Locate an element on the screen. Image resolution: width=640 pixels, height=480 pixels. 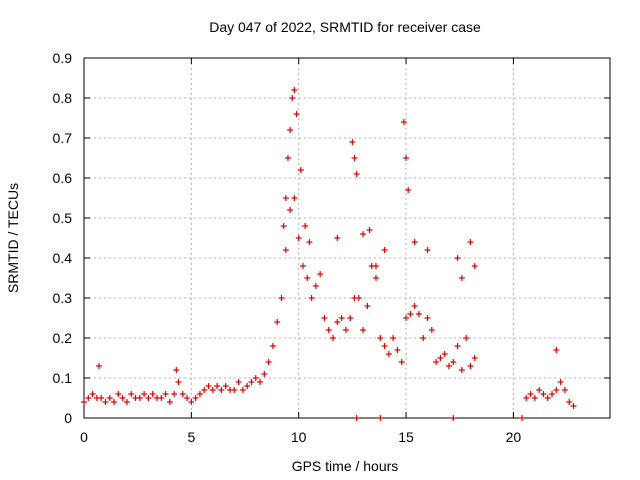
x-axis-label: GPS time / hours is located at coordinates (345, 466).